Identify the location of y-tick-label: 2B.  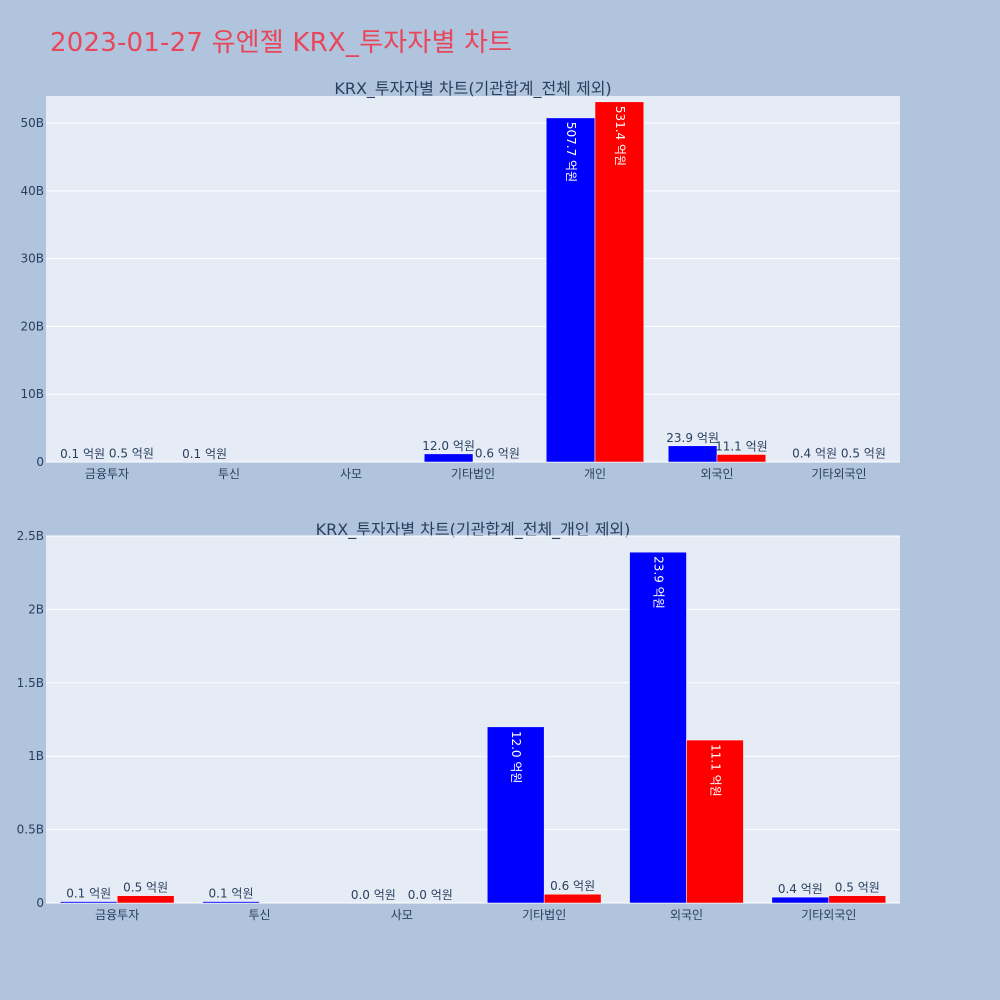
(36, 609).